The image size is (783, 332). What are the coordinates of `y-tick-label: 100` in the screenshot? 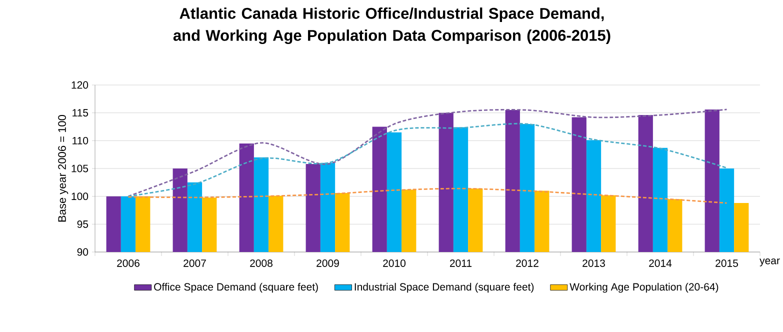 It's located at (80, 196).